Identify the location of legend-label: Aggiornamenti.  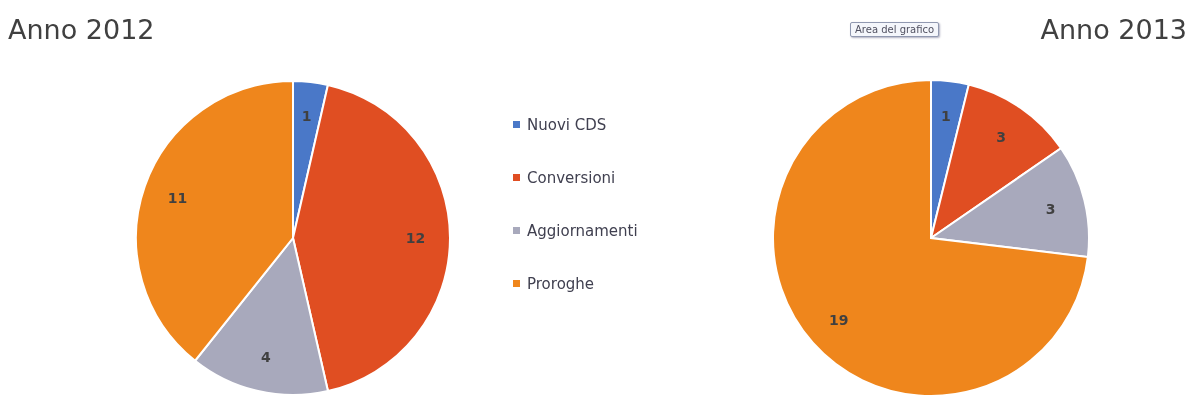
(582, 230).